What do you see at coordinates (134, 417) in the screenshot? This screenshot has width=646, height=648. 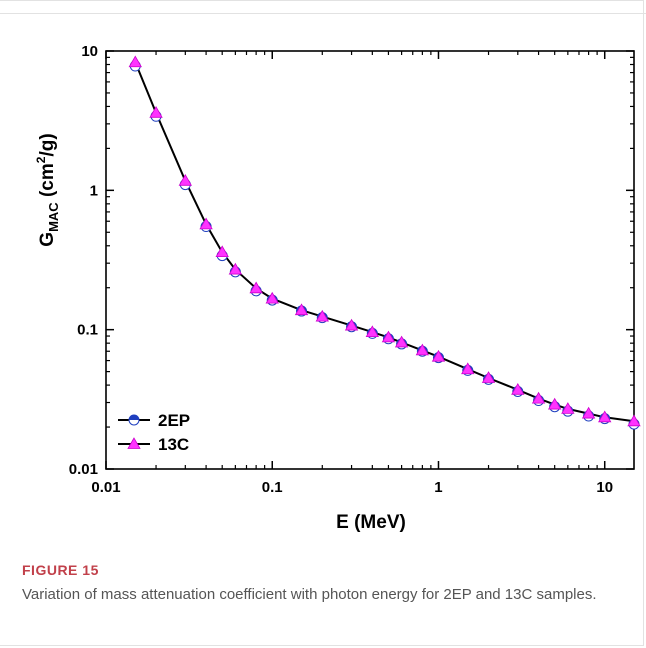 I see `series-2ep-point-fill` at bounding box center [134, 417].